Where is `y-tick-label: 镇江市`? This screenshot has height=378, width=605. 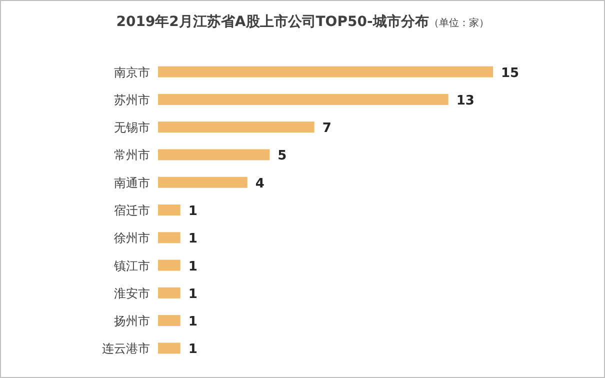 y-tick-label: 镇江市 is located at coordinates (131, 265).